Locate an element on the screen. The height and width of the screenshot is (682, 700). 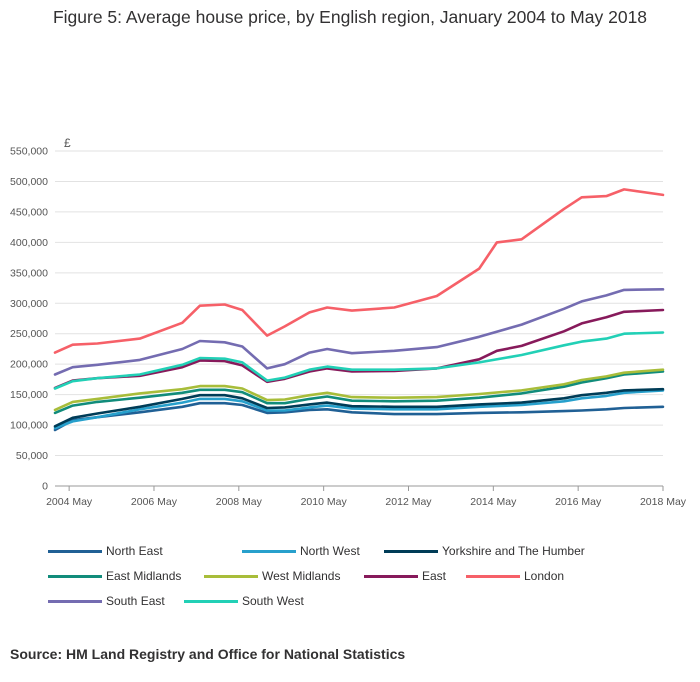
y-tick-label: 250,000 is located at coordinates (29, 334).